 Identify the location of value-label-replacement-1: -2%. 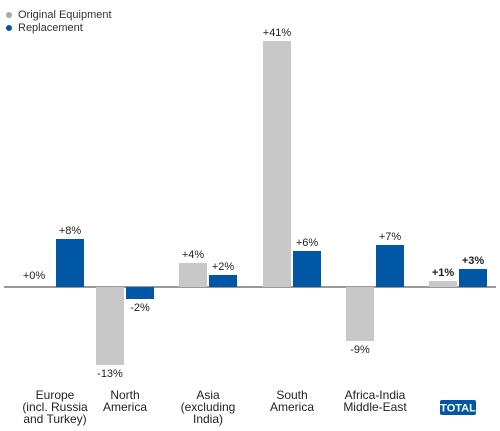
(140, 308).